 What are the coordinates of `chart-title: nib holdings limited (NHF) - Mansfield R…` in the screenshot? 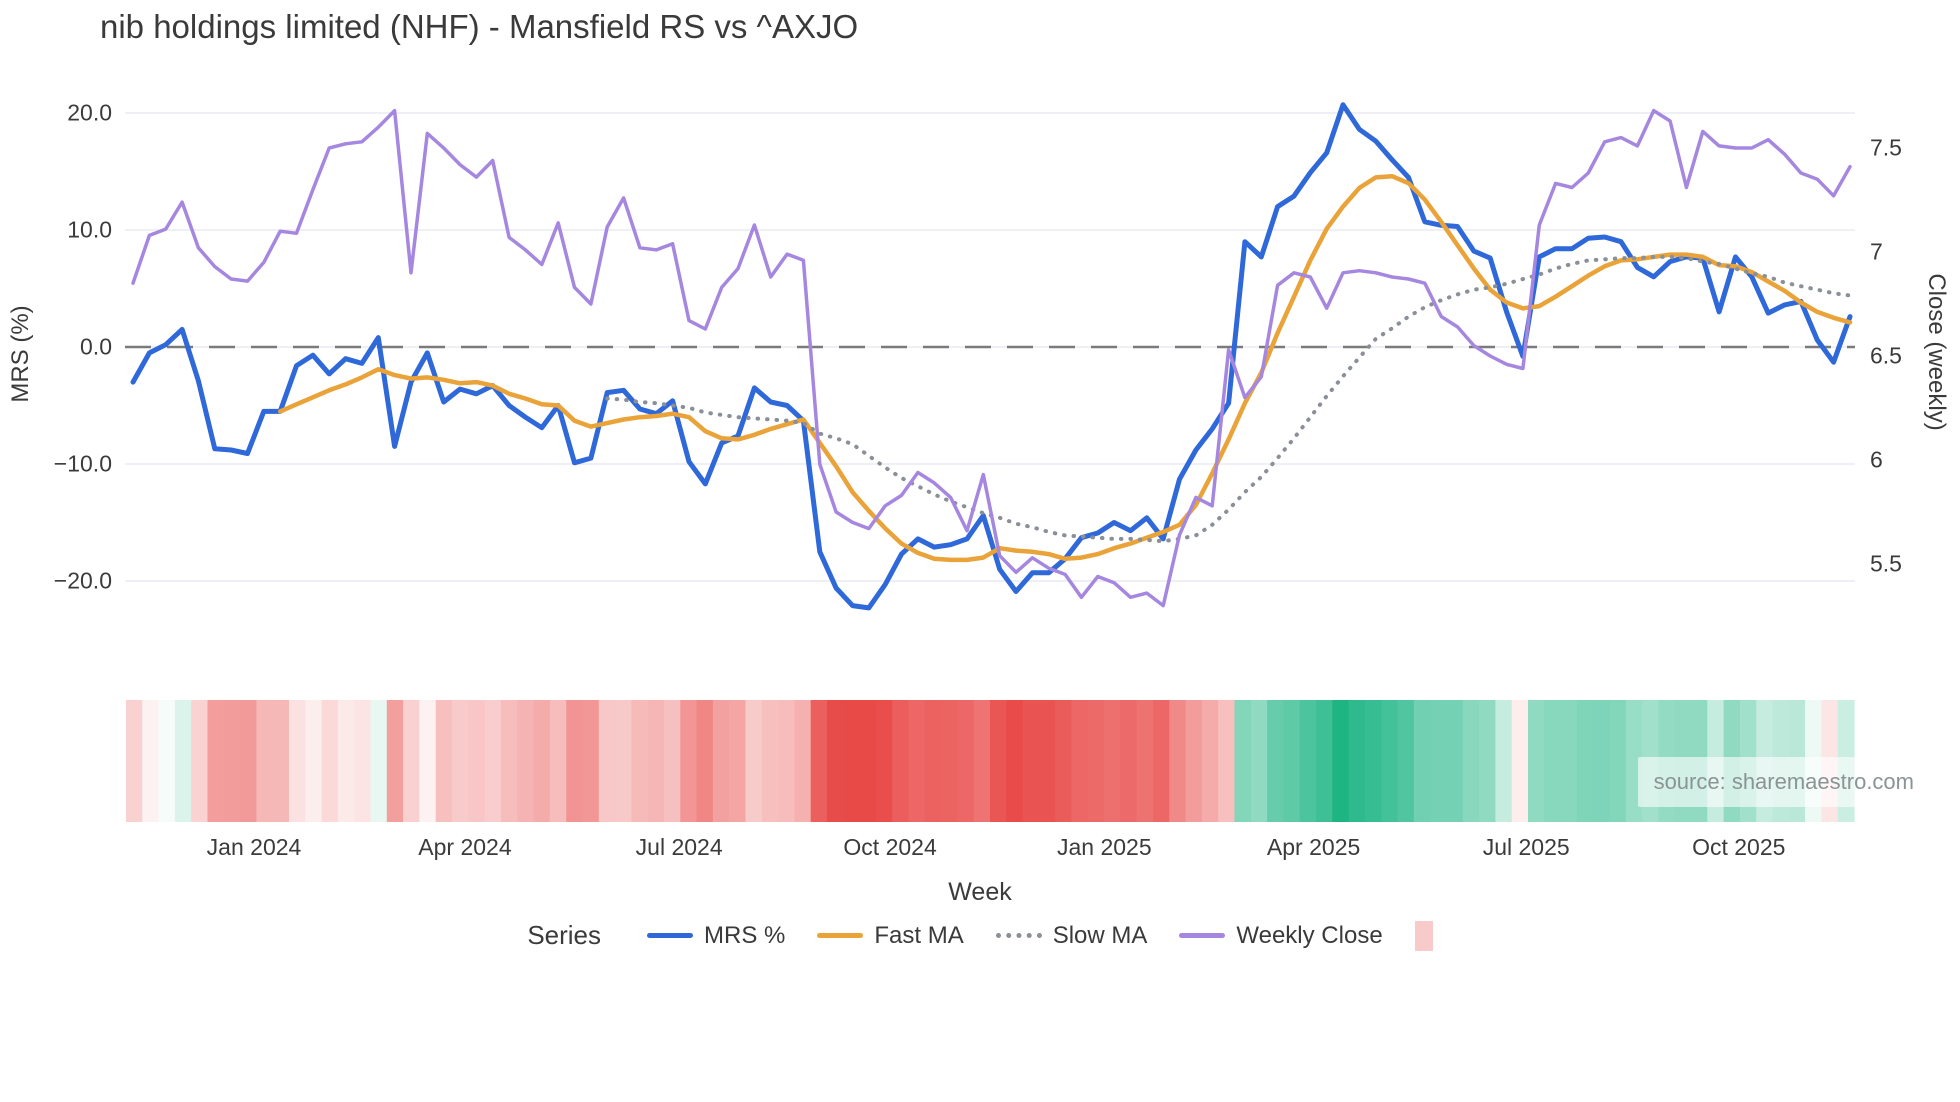 It's located at (479, 26).